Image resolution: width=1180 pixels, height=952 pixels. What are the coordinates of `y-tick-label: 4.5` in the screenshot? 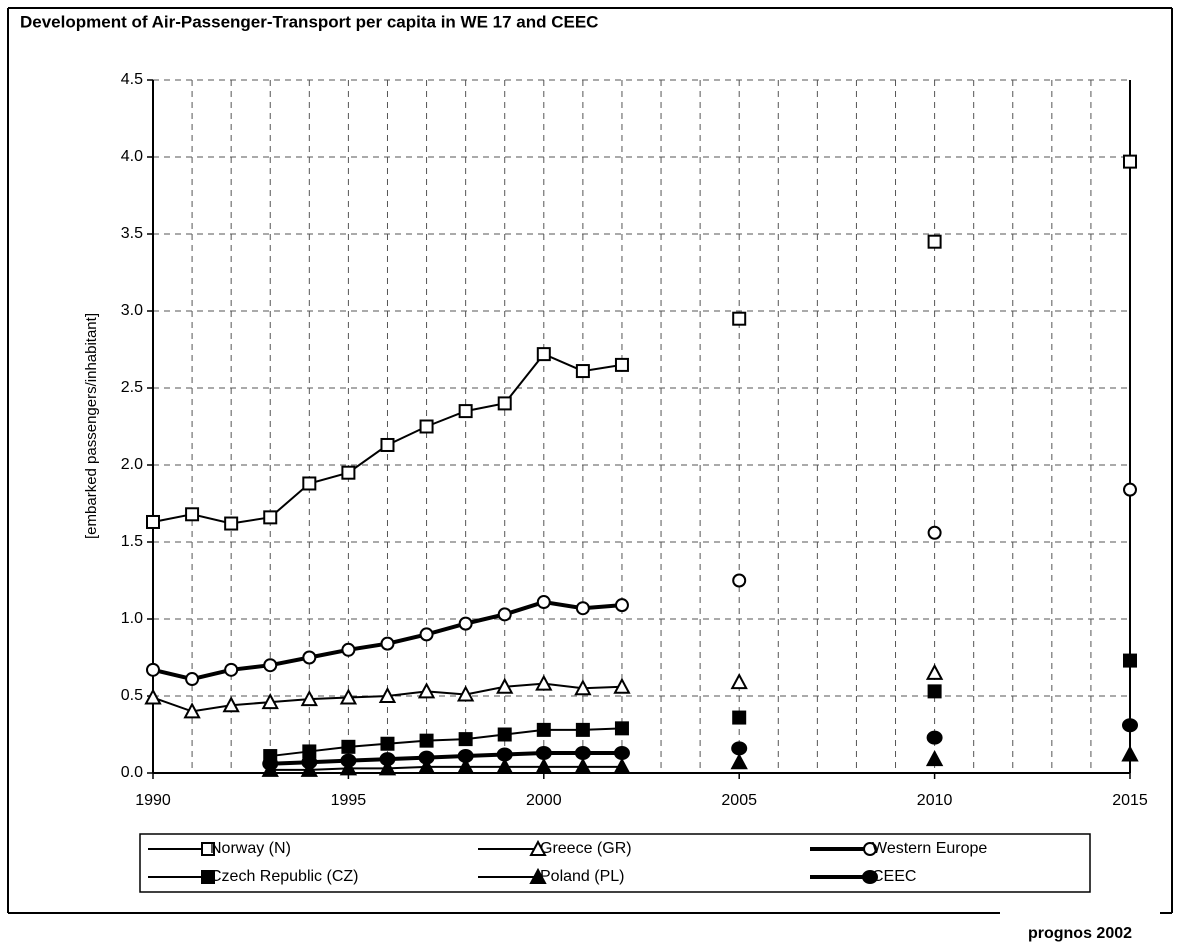 It's located at (132, 79).